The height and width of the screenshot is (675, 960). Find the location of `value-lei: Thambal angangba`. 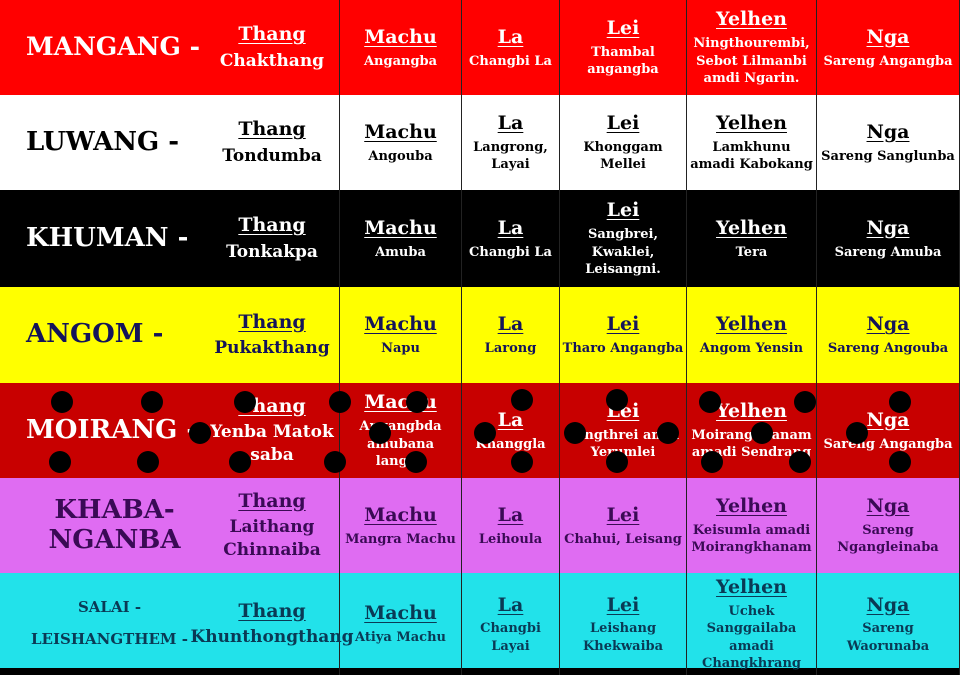

value-lei: Thambal angangba is located at coordinates (623, 61).